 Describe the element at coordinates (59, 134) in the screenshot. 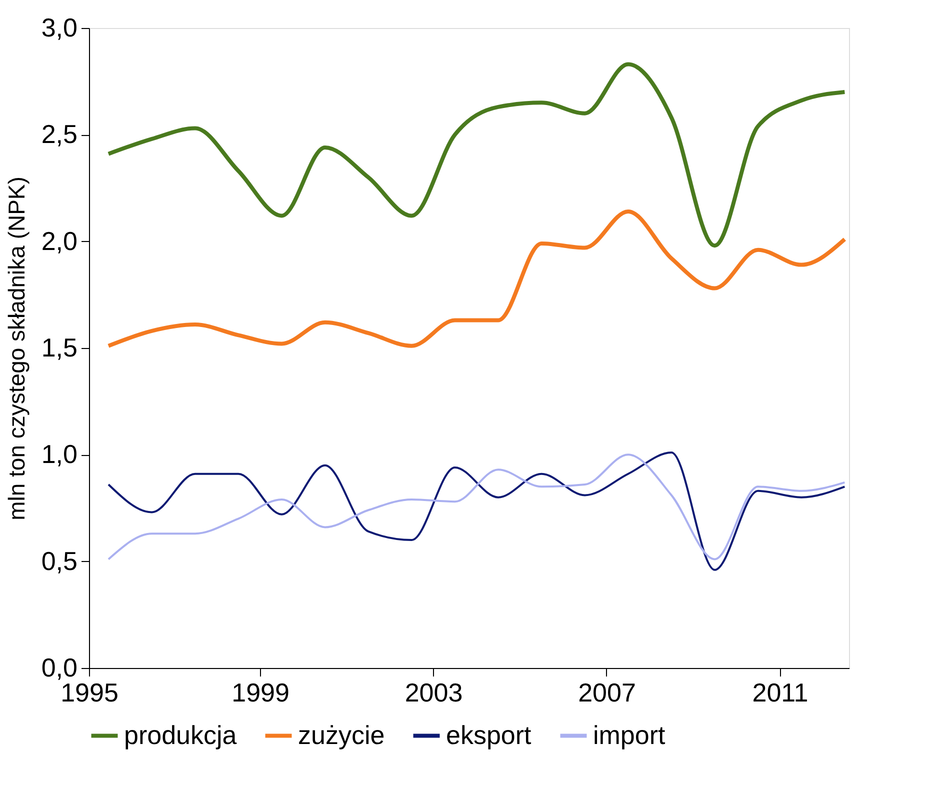

I see `y-tick-label: 2,5` at that location.